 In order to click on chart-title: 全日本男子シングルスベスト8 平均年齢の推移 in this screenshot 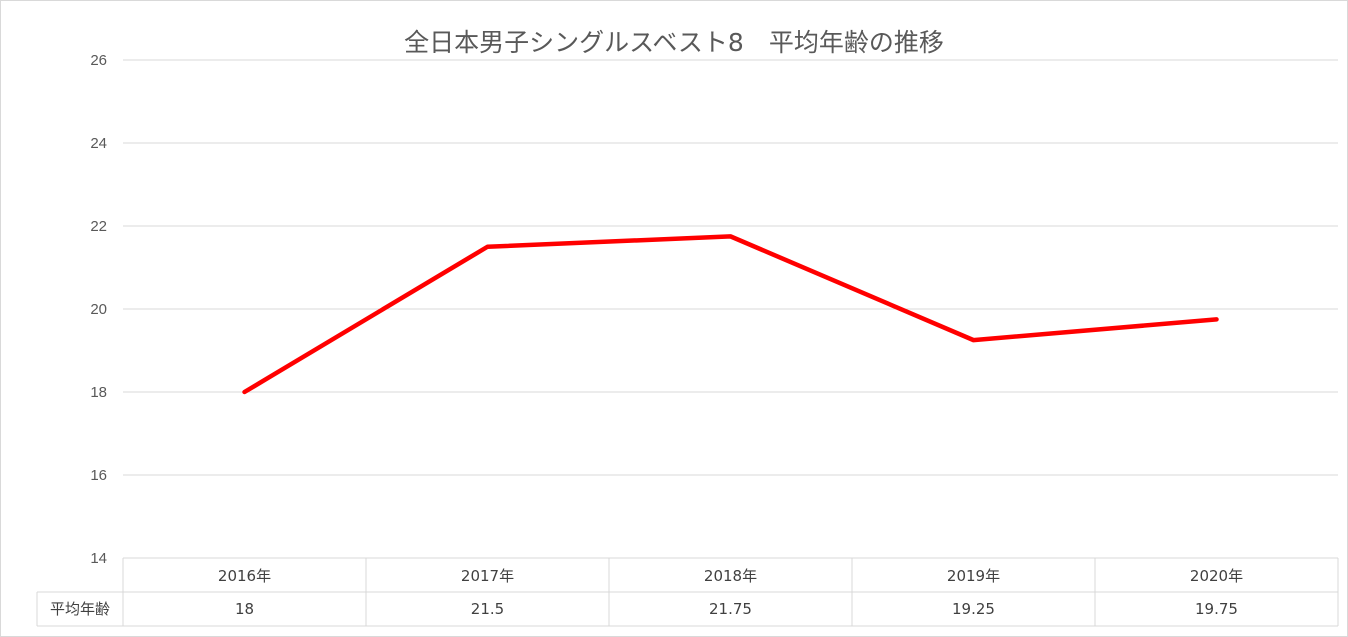, I will do `click(674, 42)`.